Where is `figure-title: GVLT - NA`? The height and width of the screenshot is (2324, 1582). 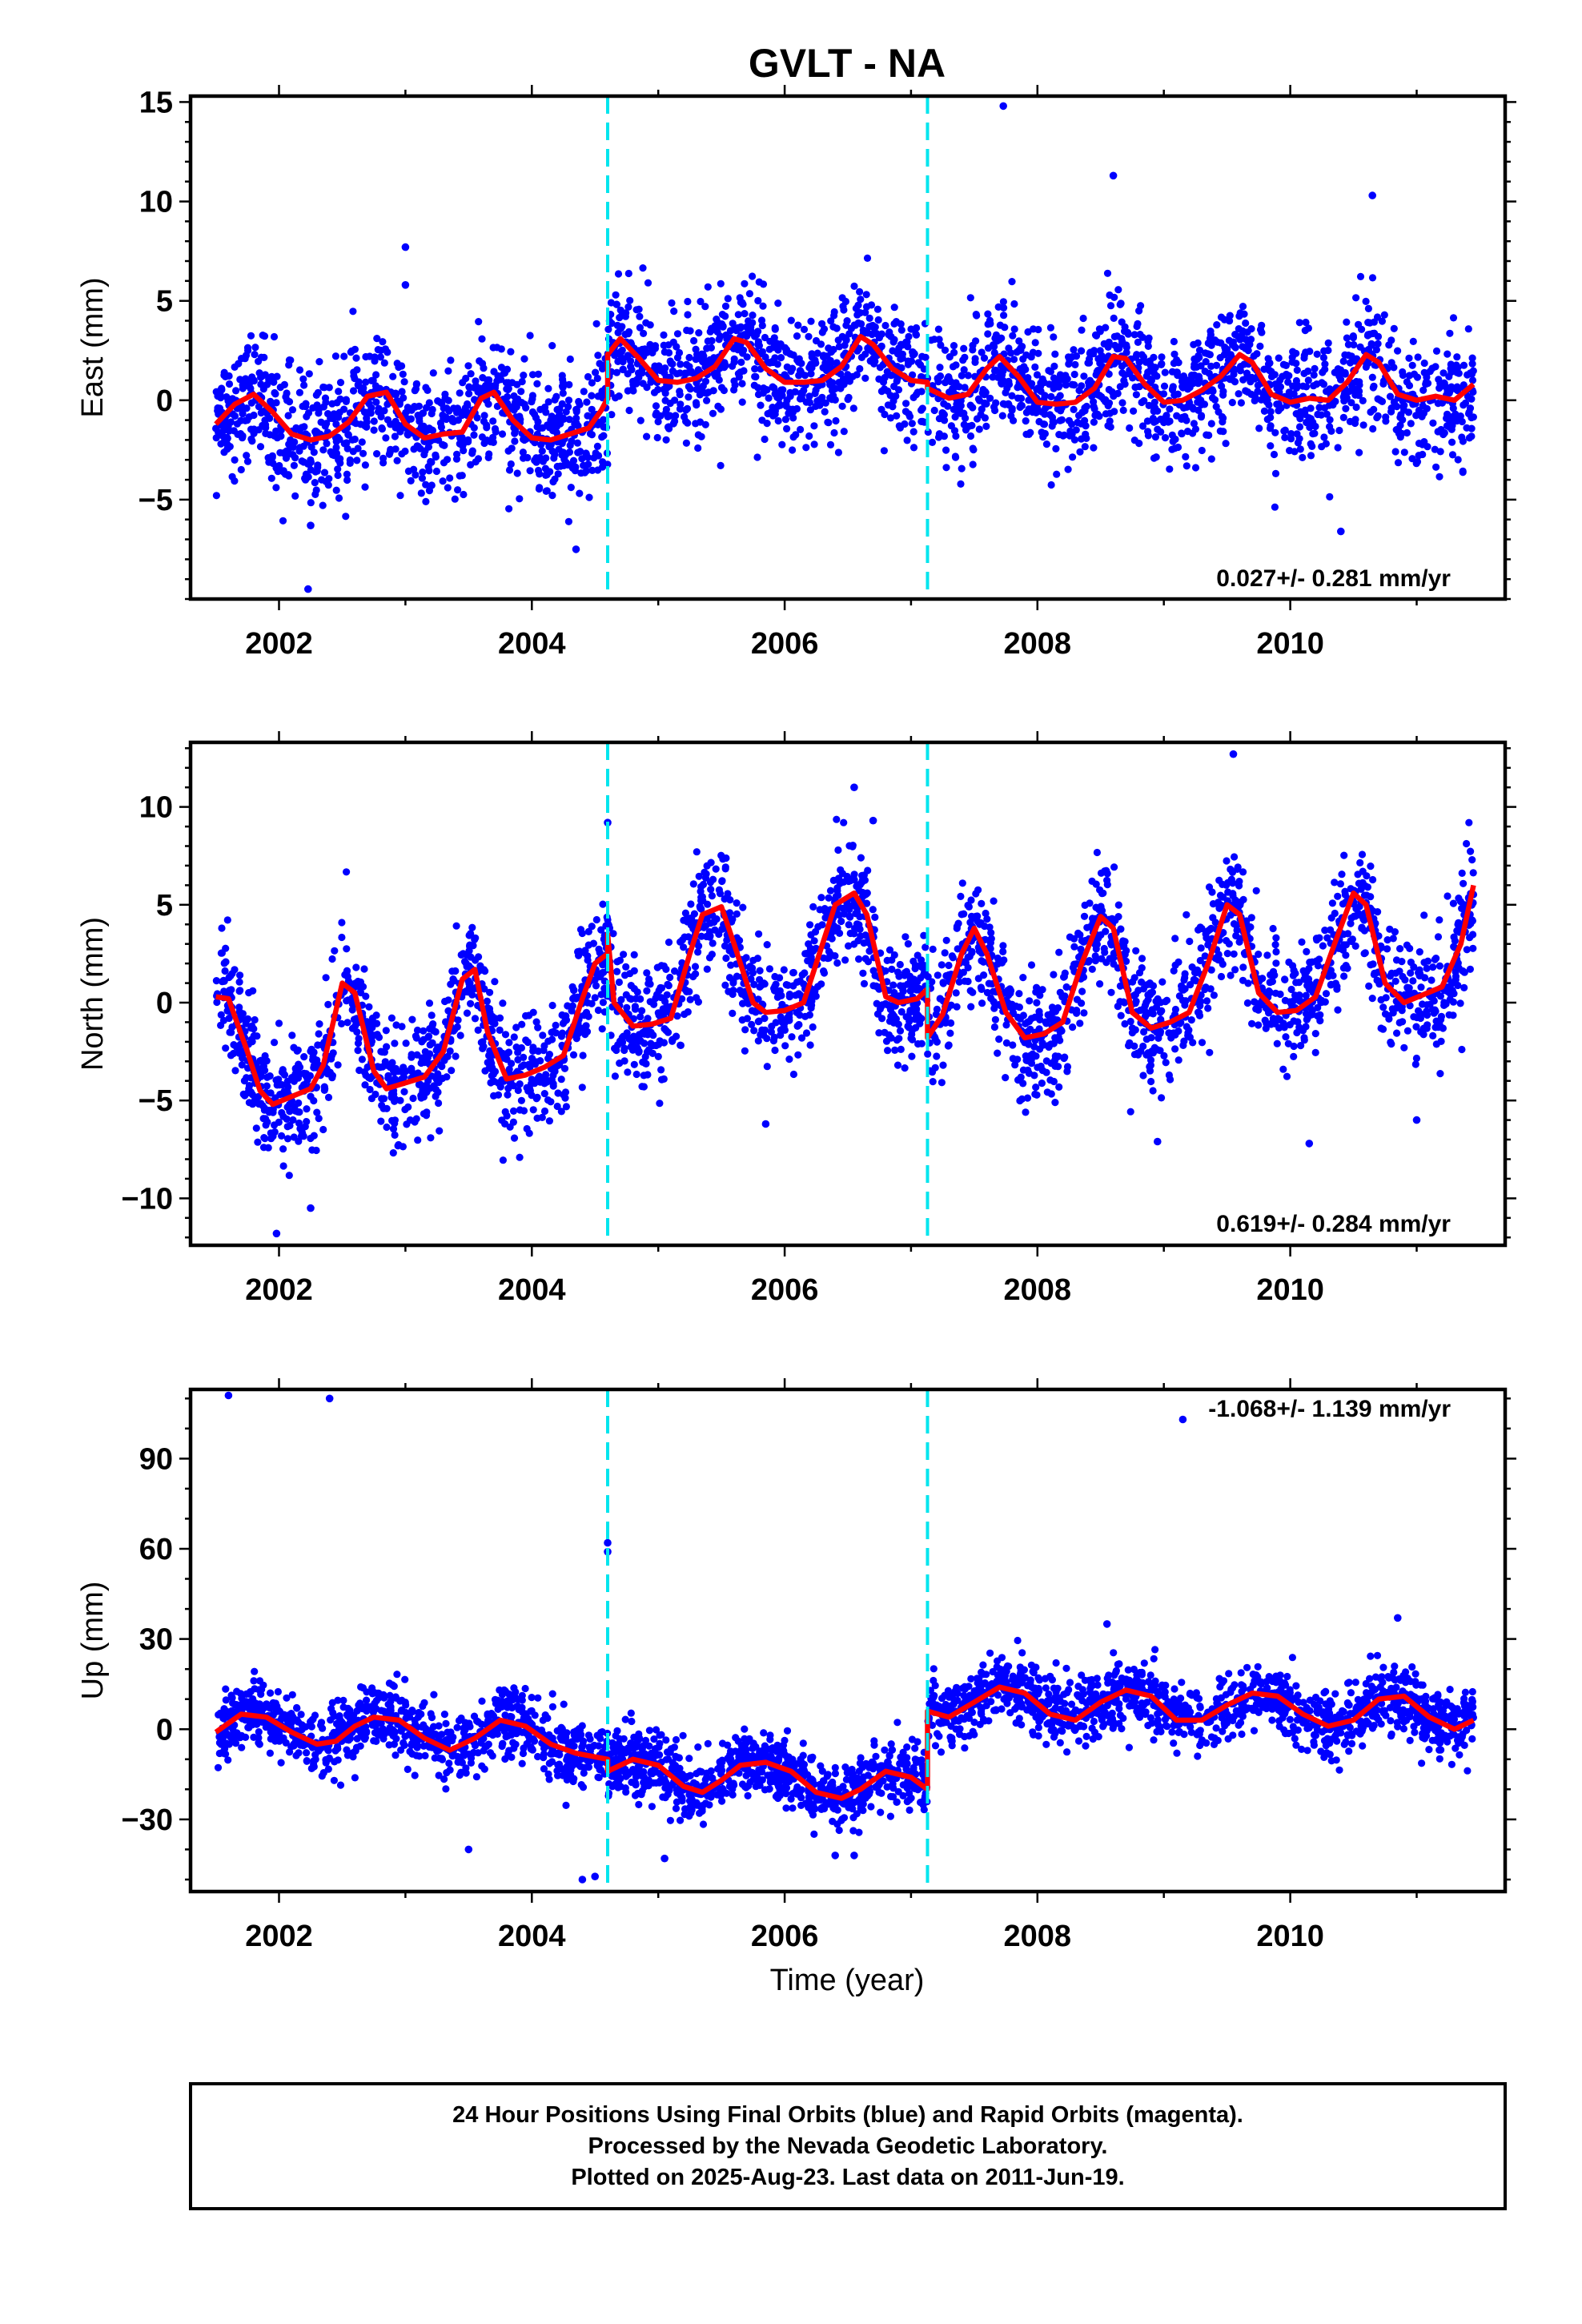 figure-title: GVLT - NA is located at coordinates (847, 63).